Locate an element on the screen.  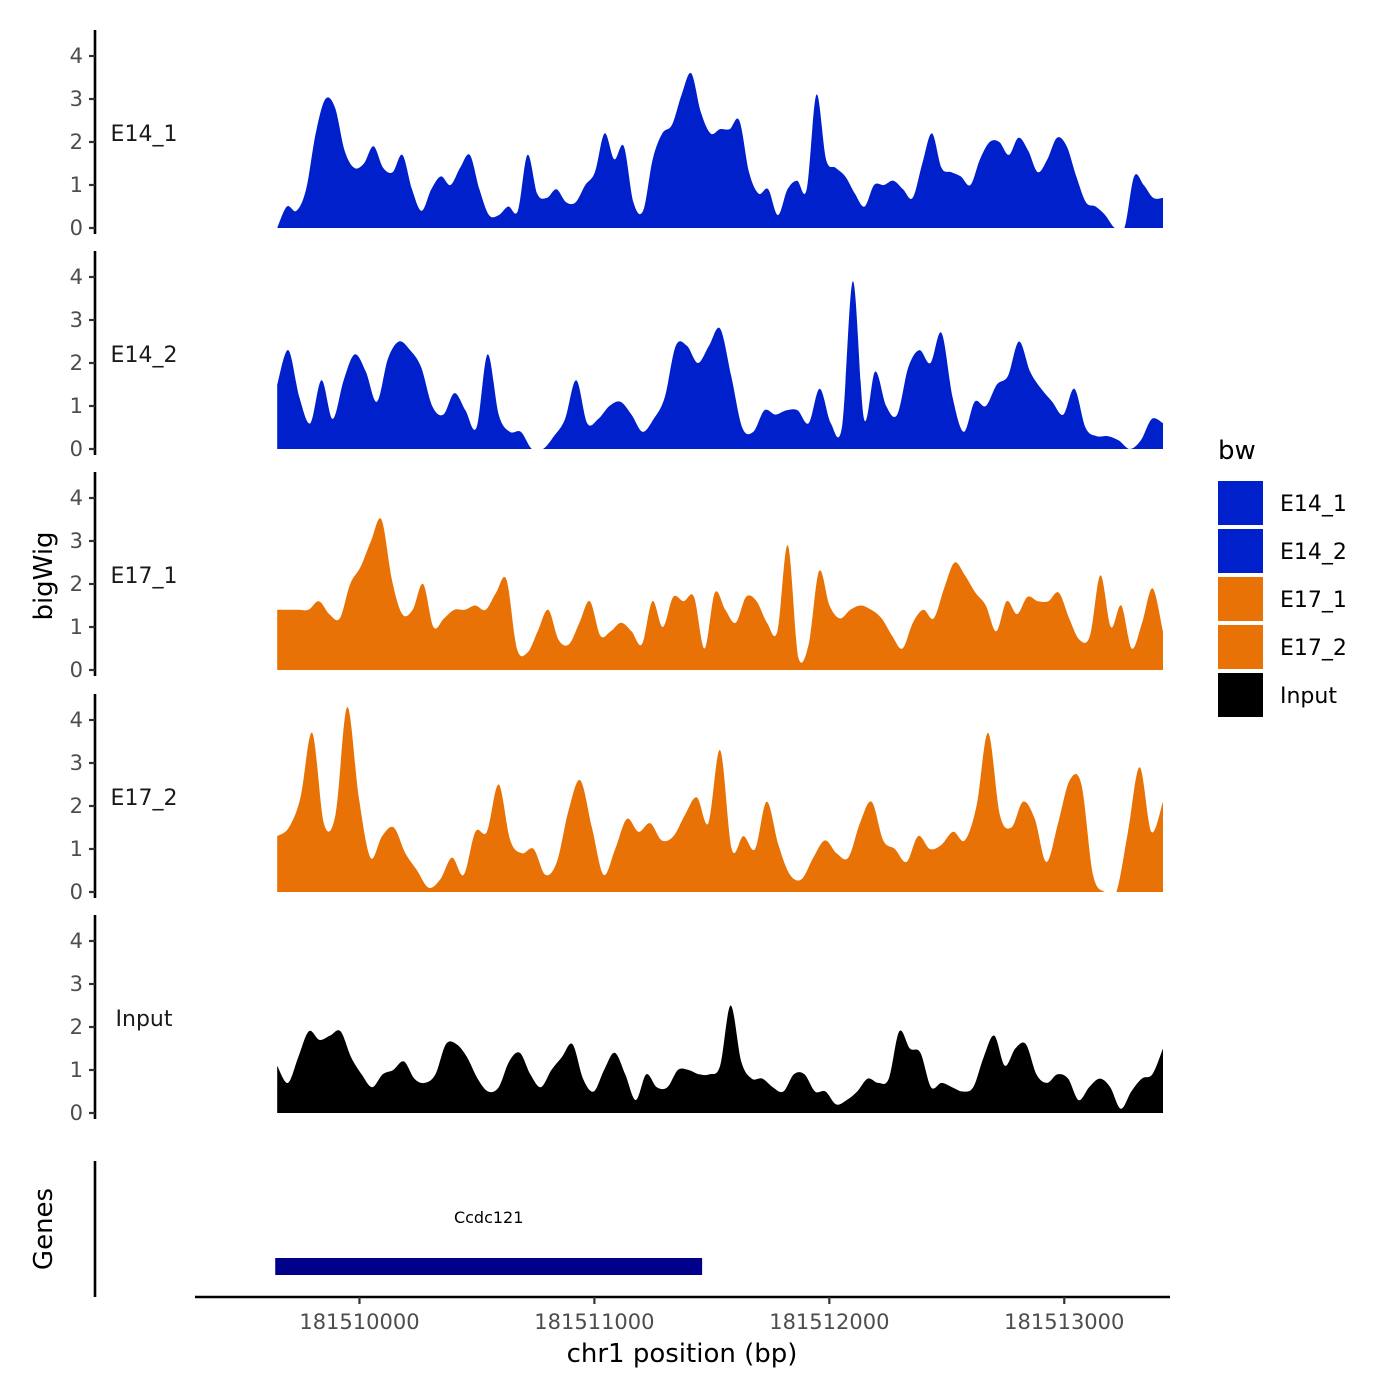
legend-label-Input: Input is located at coordinates (1308, 696).